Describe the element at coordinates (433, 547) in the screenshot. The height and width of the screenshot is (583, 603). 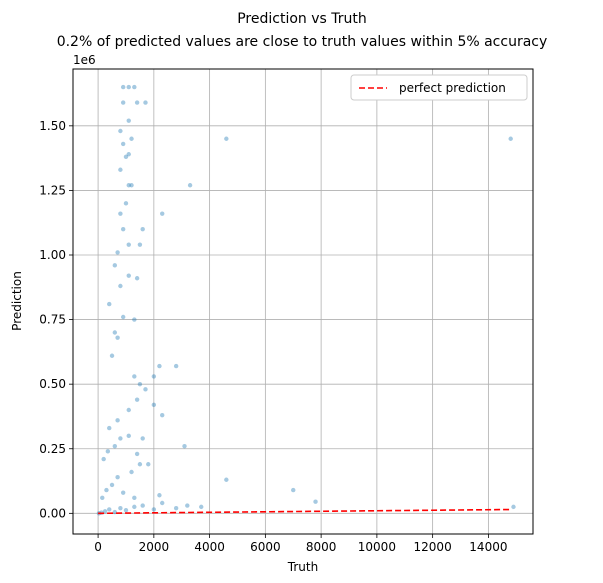
I see `x-tick-label: 12000` at that location.